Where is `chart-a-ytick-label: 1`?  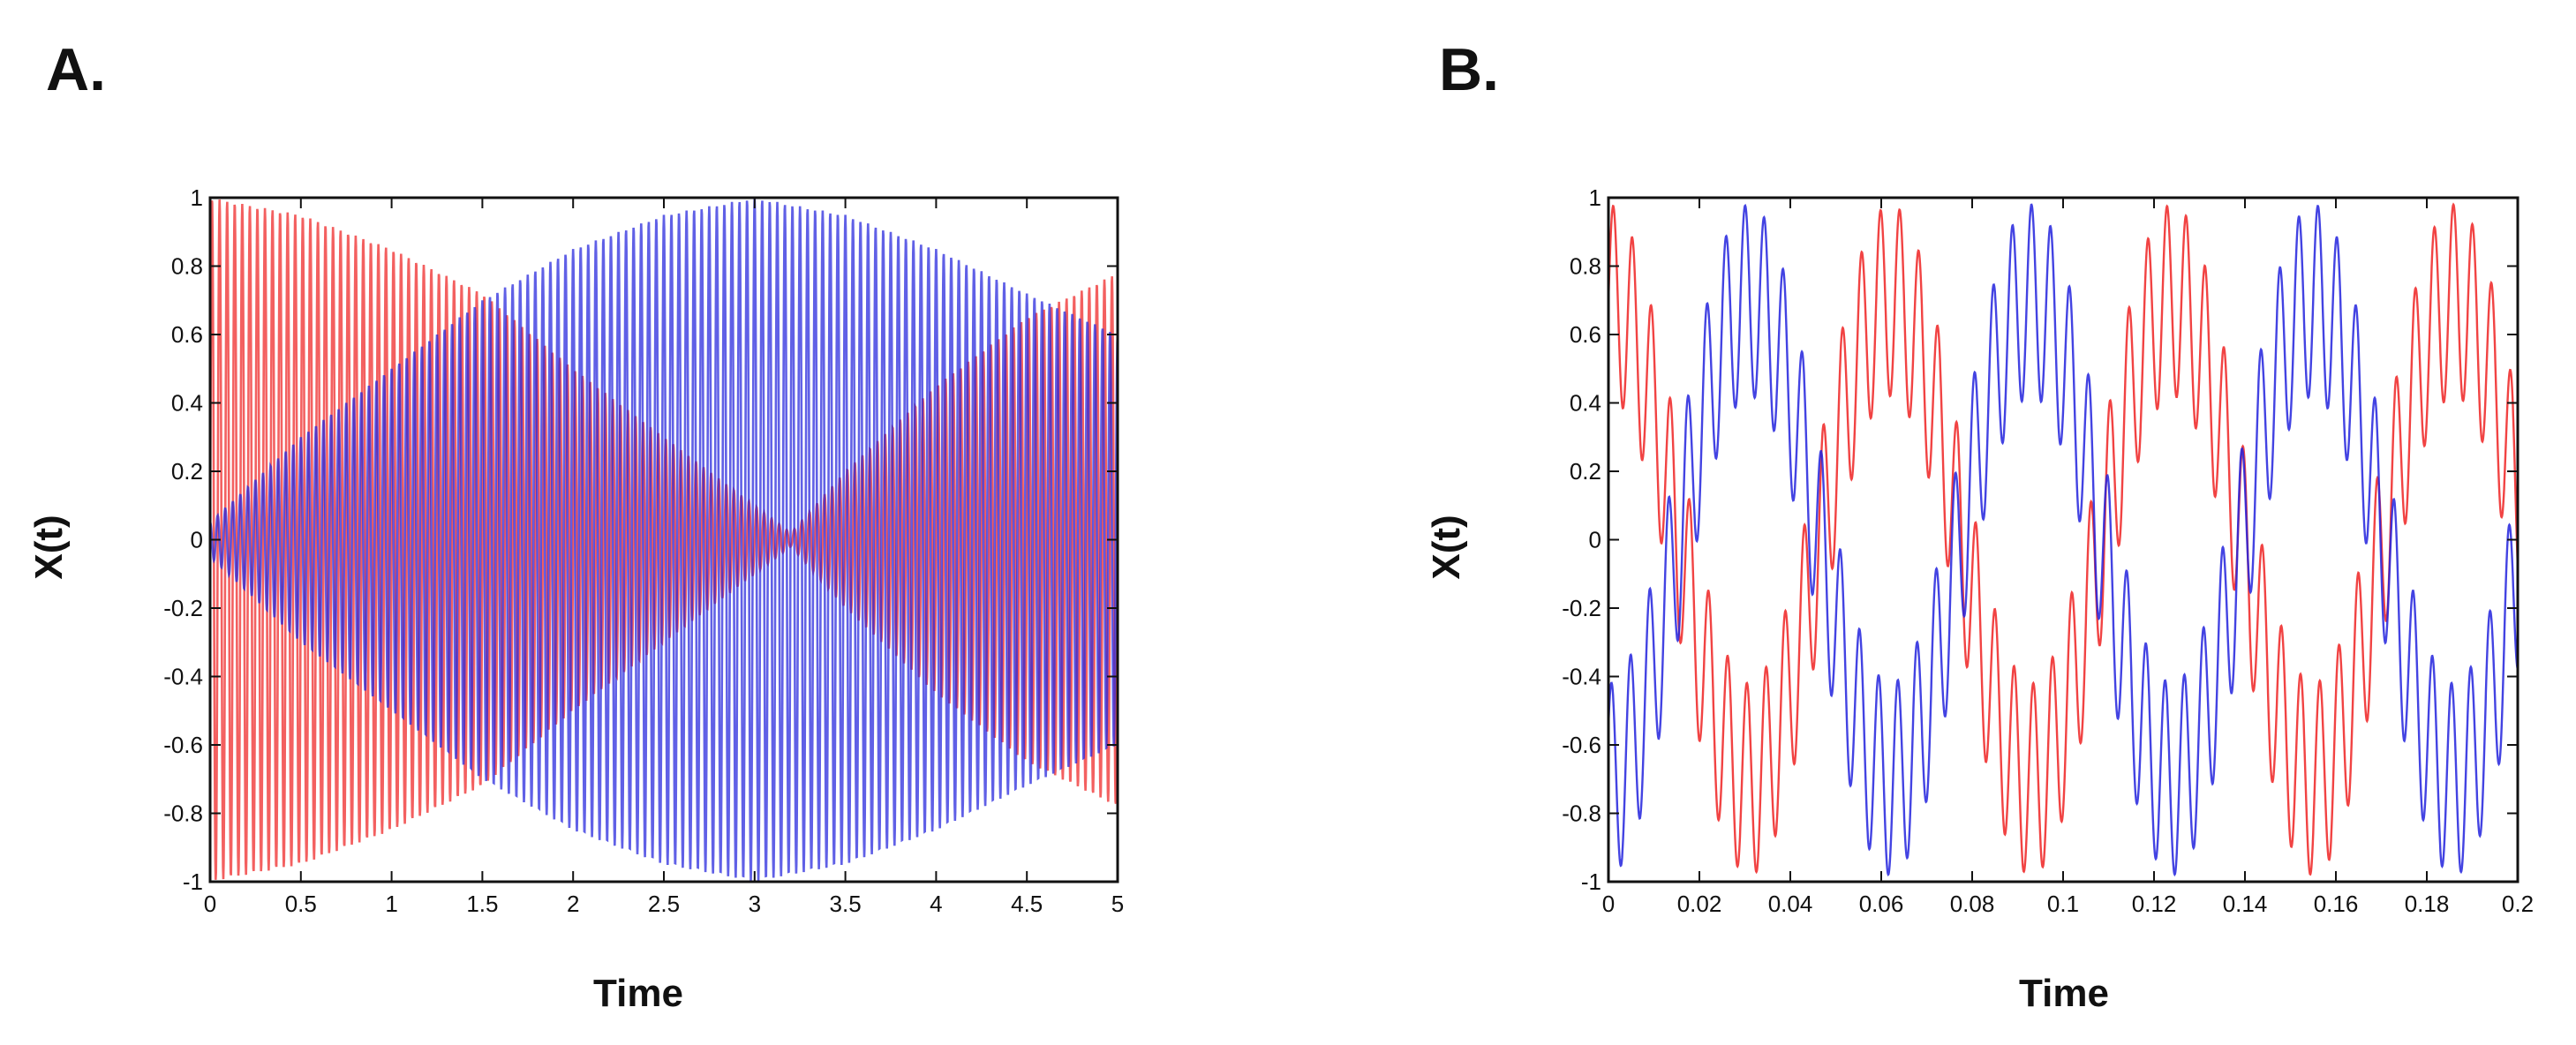
chart-a-ytick-label: 1 is located at coordinates (197, 197).